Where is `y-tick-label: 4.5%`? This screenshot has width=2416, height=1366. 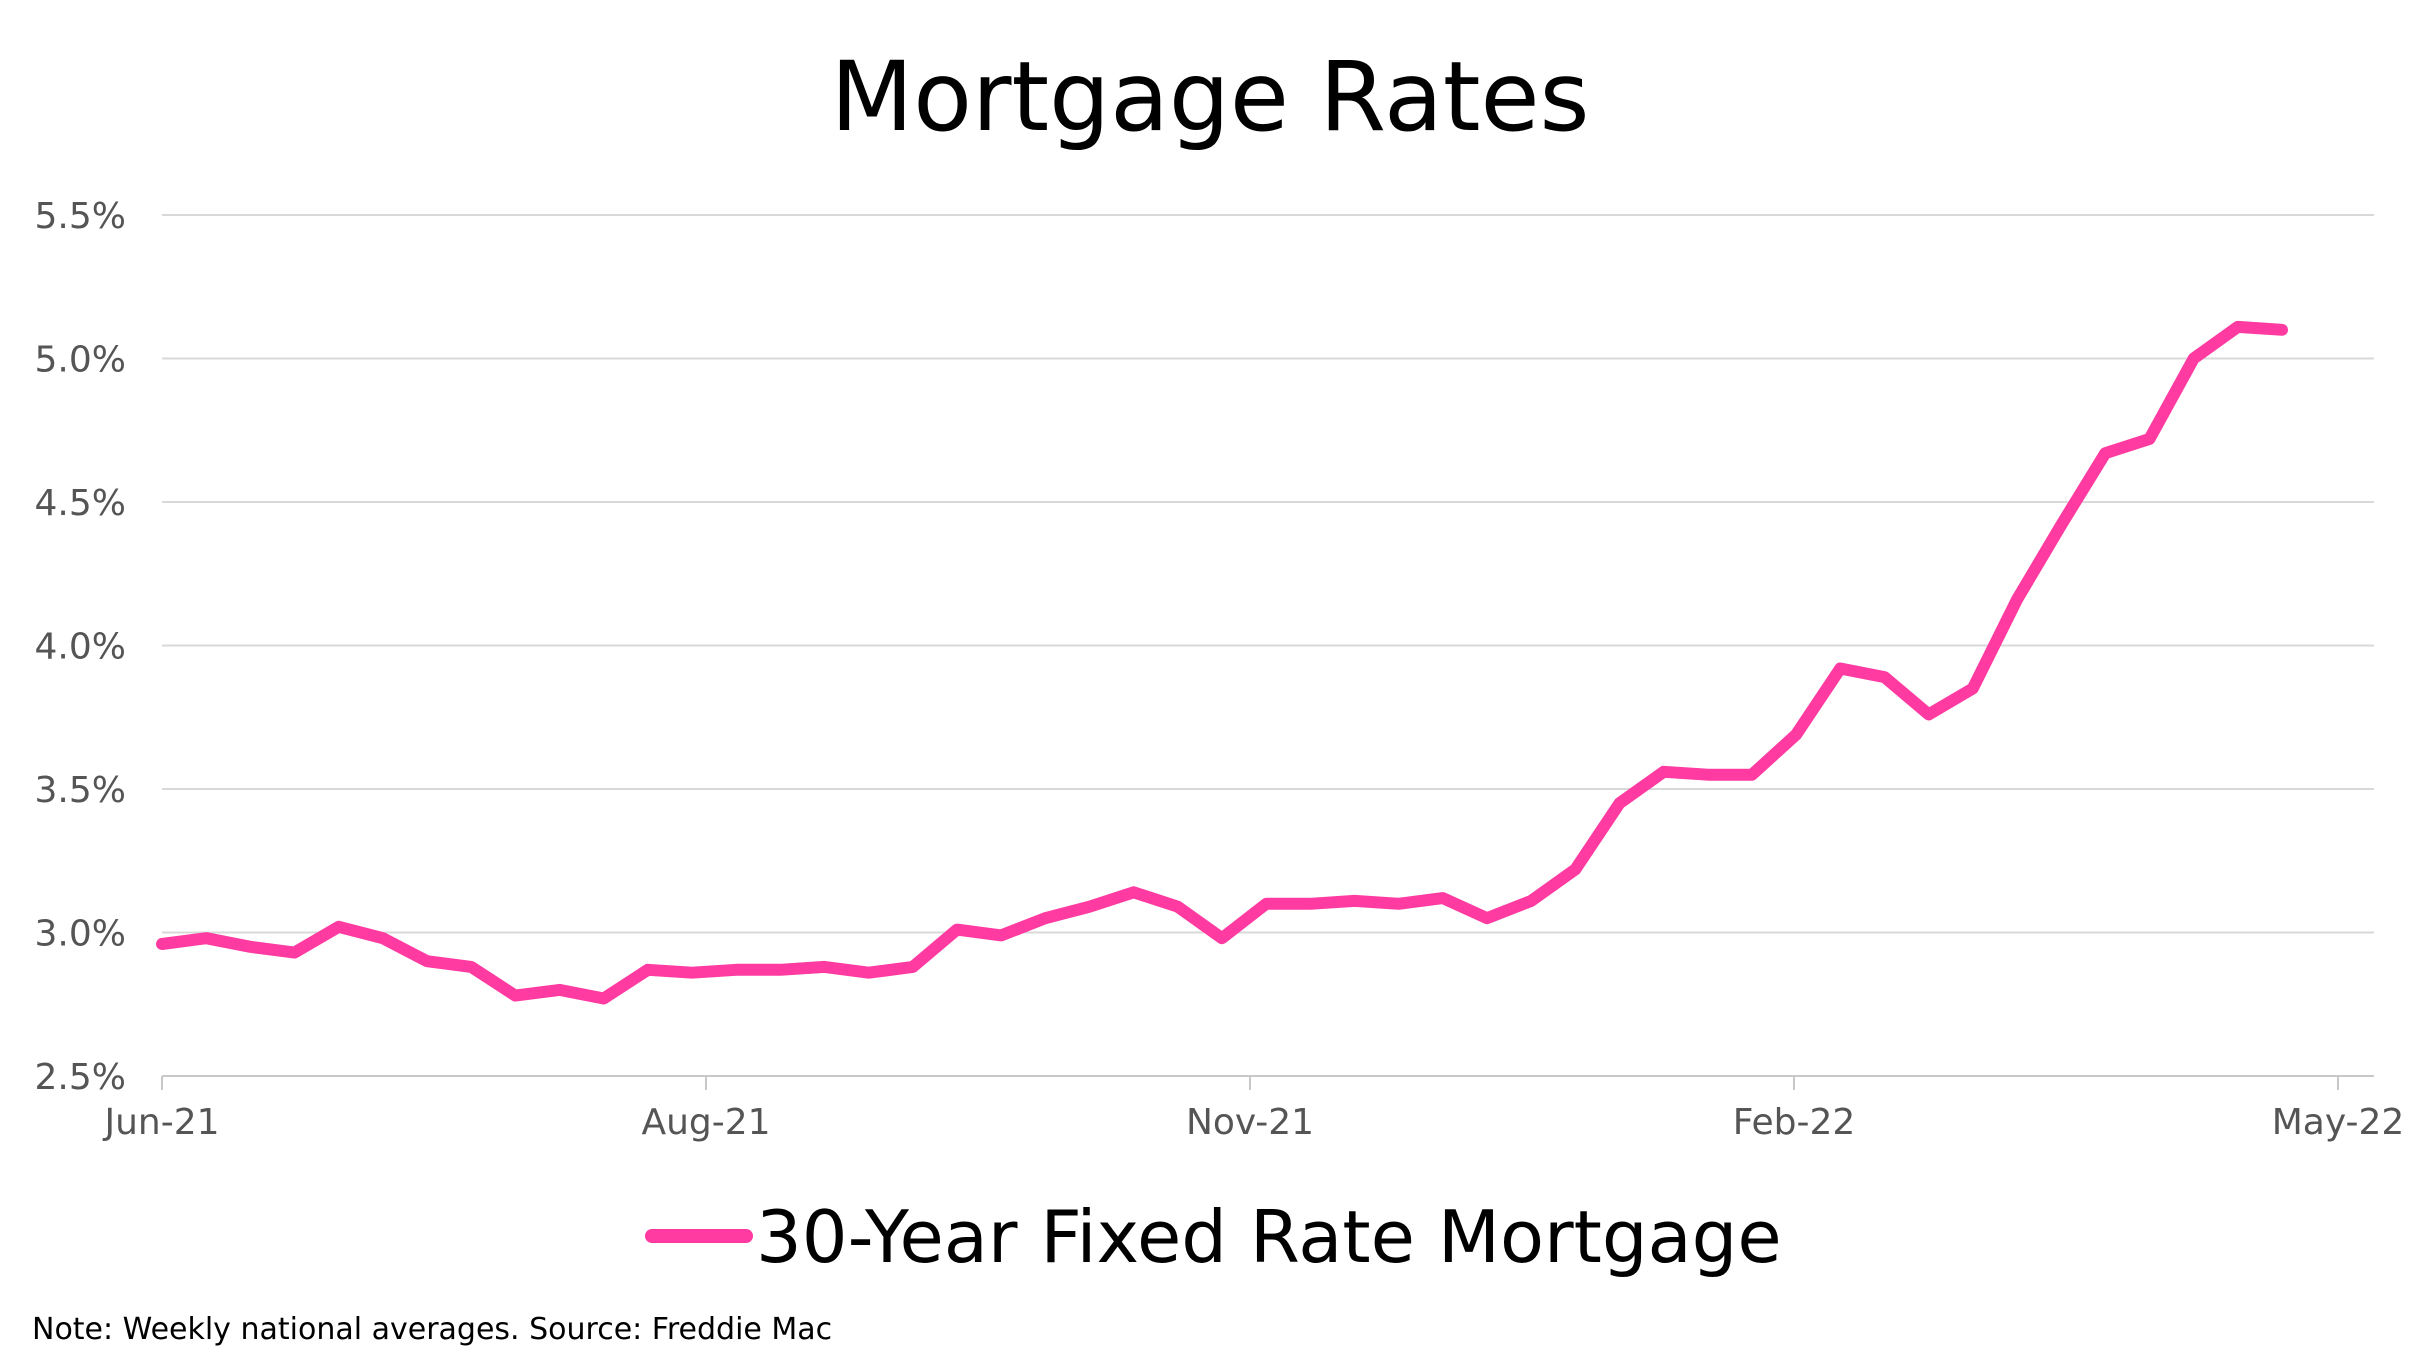 y-tick-label: 4.5% is located at coordinates (80, 503).